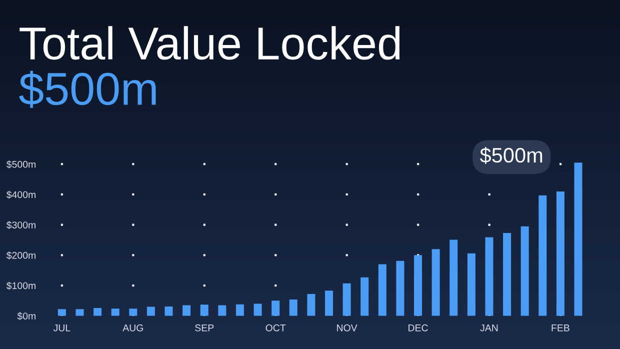 This screenshot has height=349, width=620. Describe the element at coordinates (21, 286) in the screenshot. I see `y-tick-label: $100m` at that location.